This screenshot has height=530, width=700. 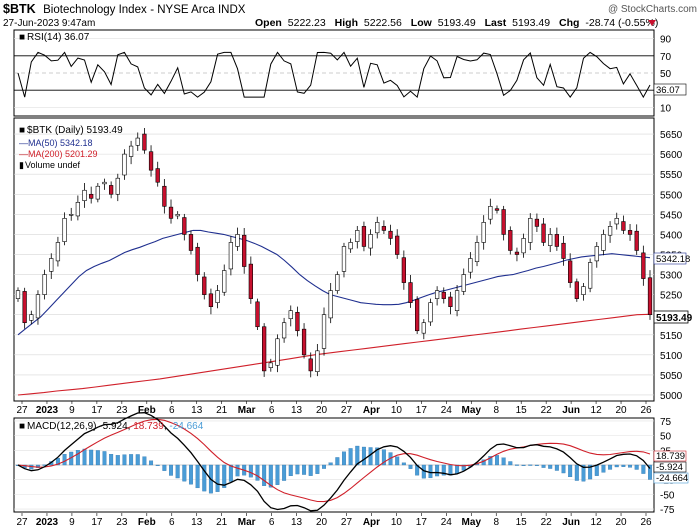 What do you see at coordinates (53, 165) in the screenshot?
I see `volume-legend-text: Volume undef` at bounding box center [53, 165].